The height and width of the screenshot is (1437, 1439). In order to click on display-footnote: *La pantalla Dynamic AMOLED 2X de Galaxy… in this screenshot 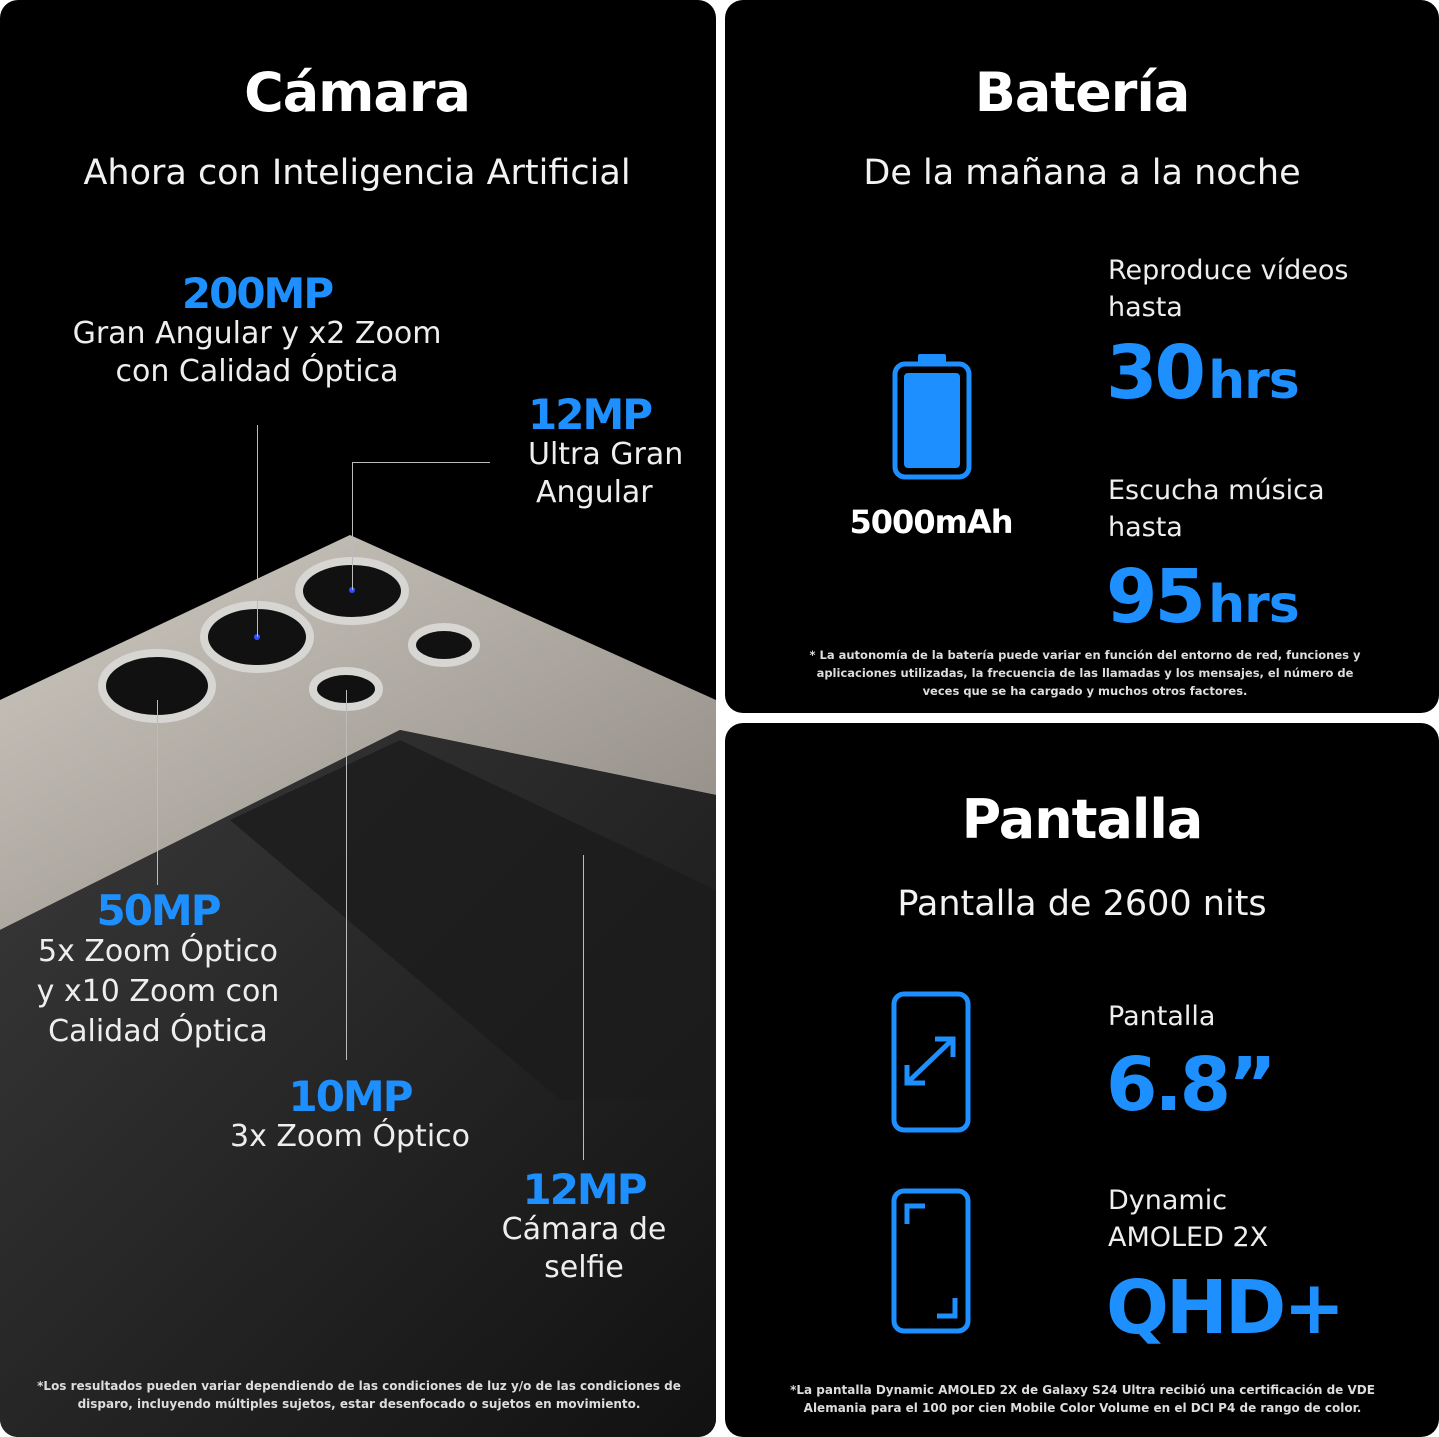, I will do `click(1082, 1399)`.